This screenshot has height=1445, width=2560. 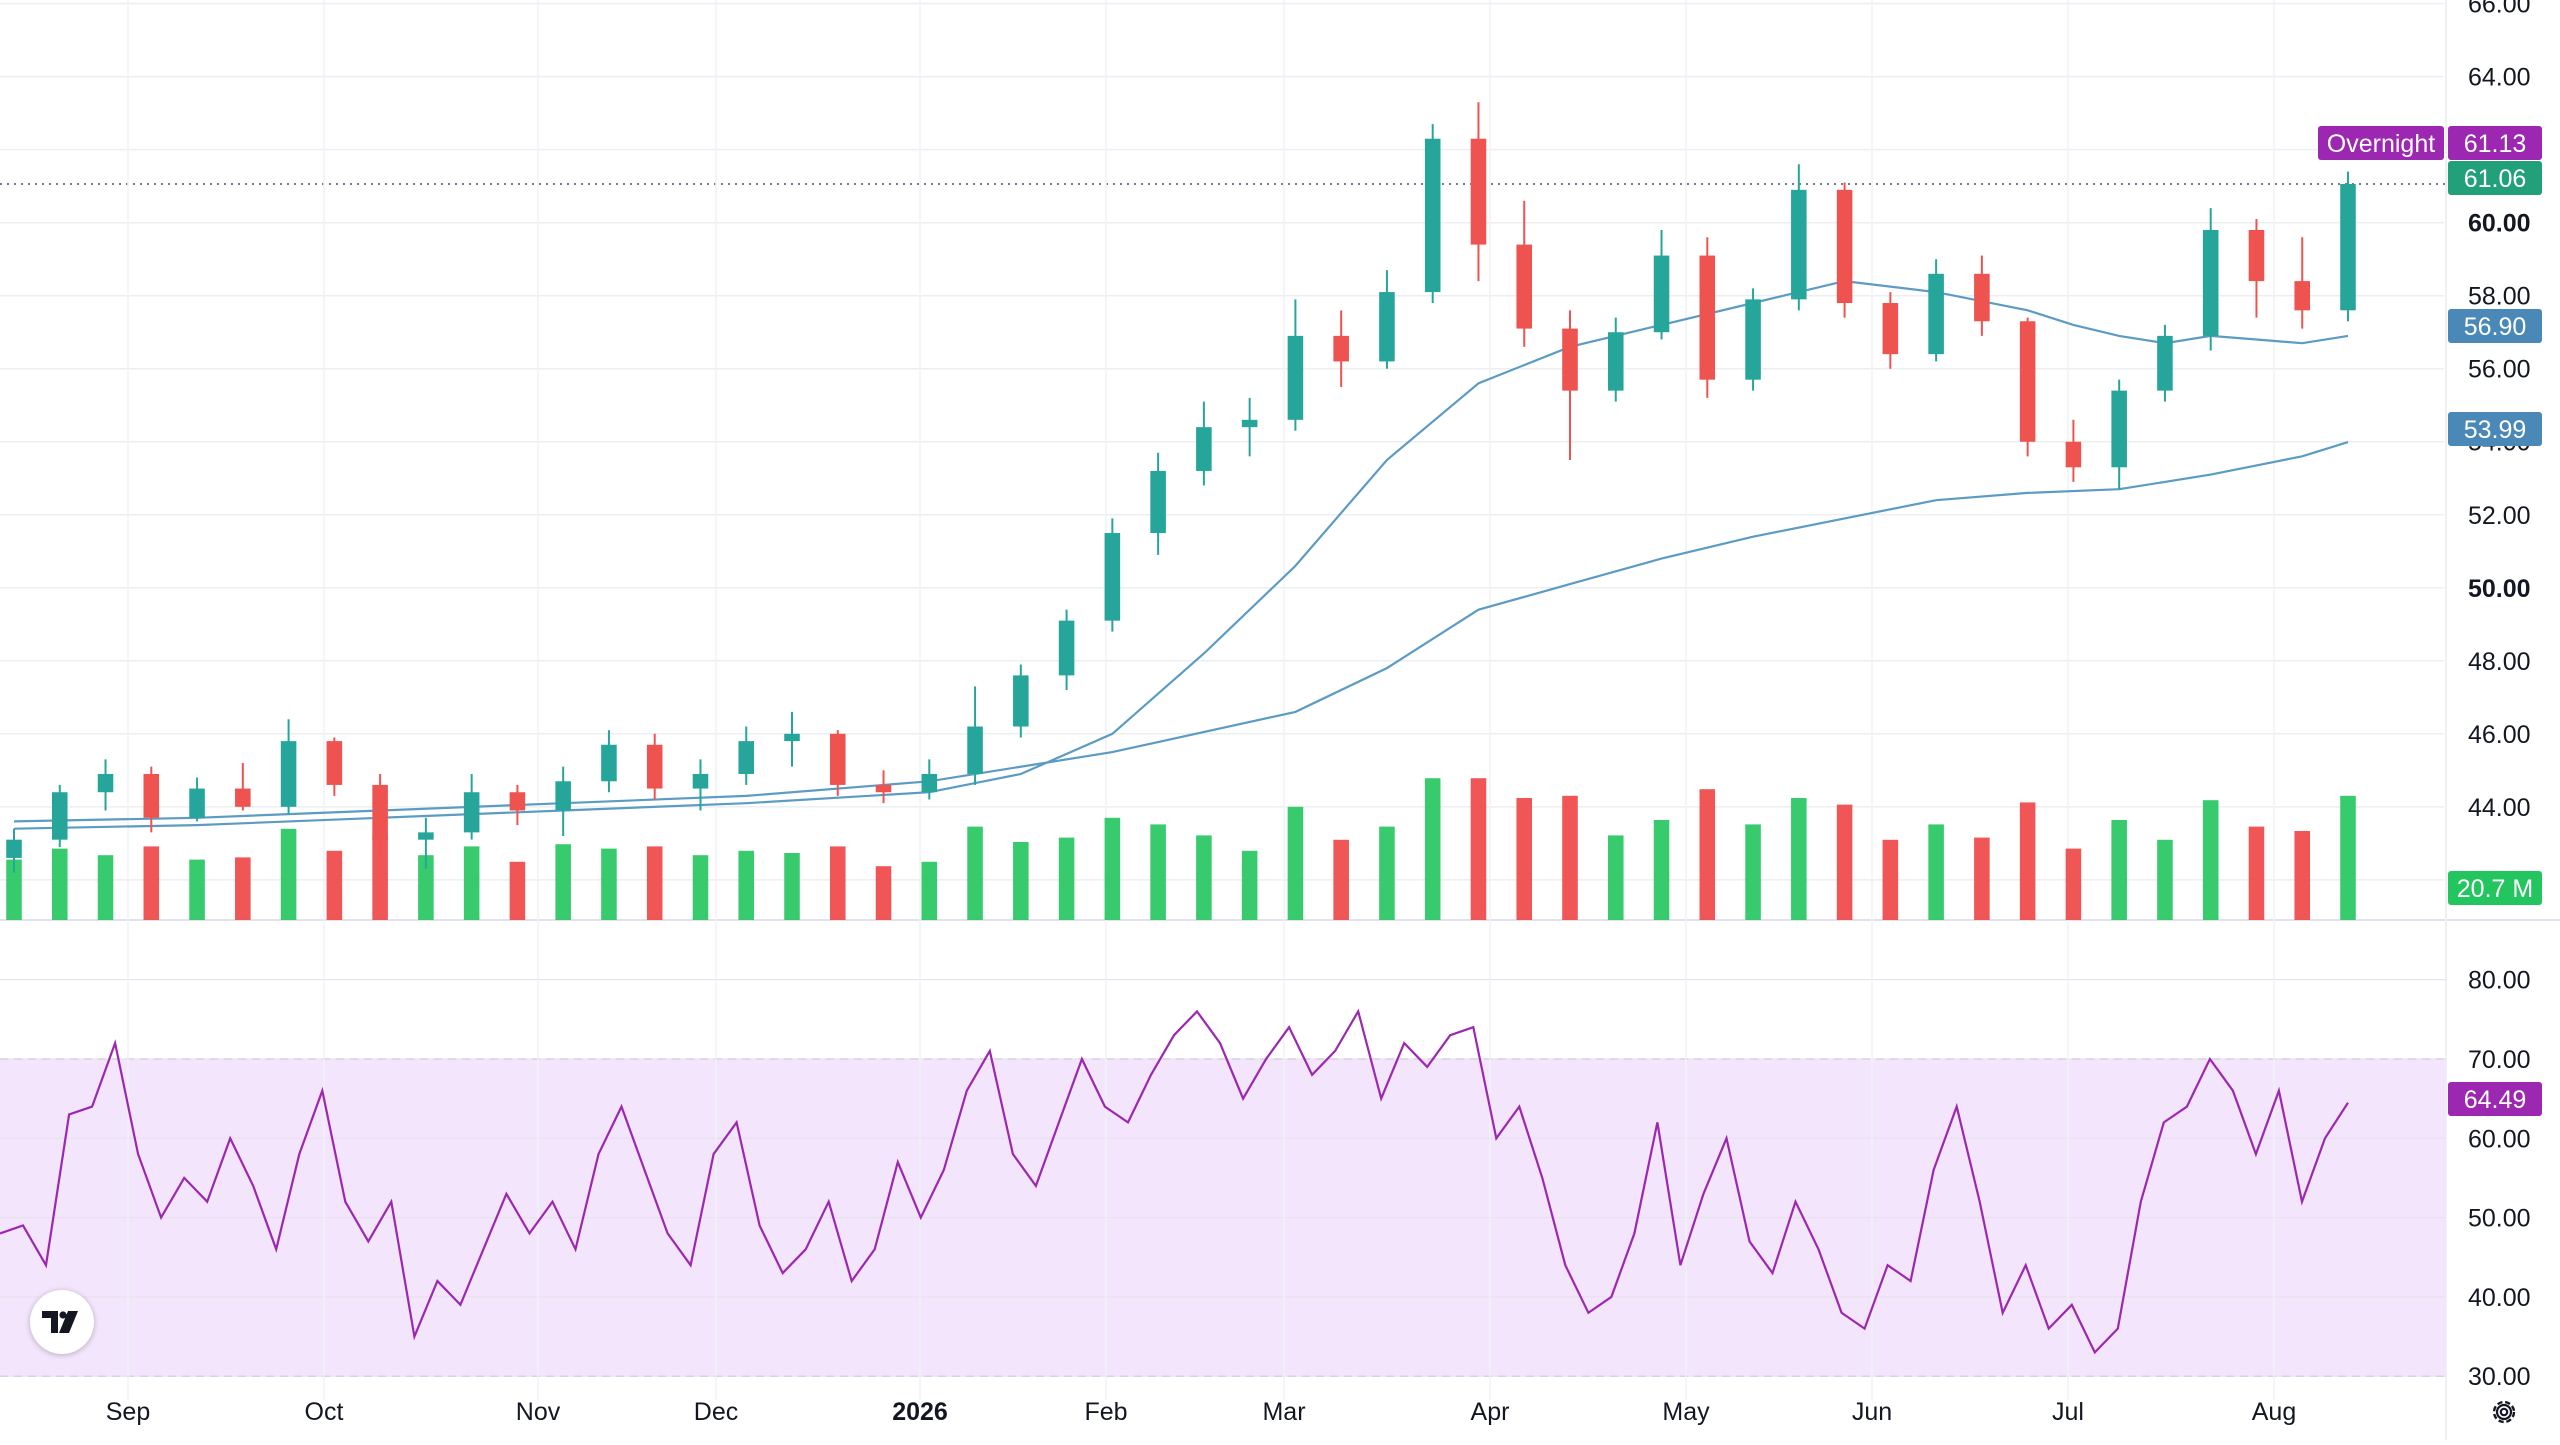 I want to click on volume-badge-bg, so click(x=2495, y=888).